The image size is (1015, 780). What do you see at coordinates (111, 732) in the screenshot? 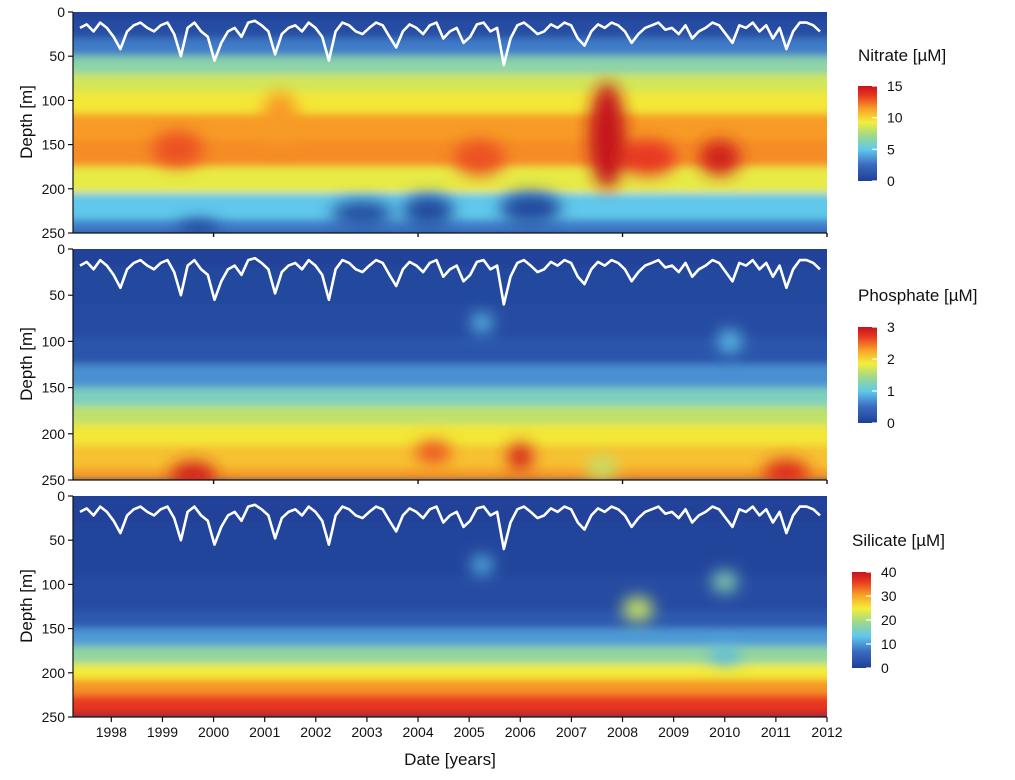
I see `x-tick-label: 1998` at bounding box center [111, 732].